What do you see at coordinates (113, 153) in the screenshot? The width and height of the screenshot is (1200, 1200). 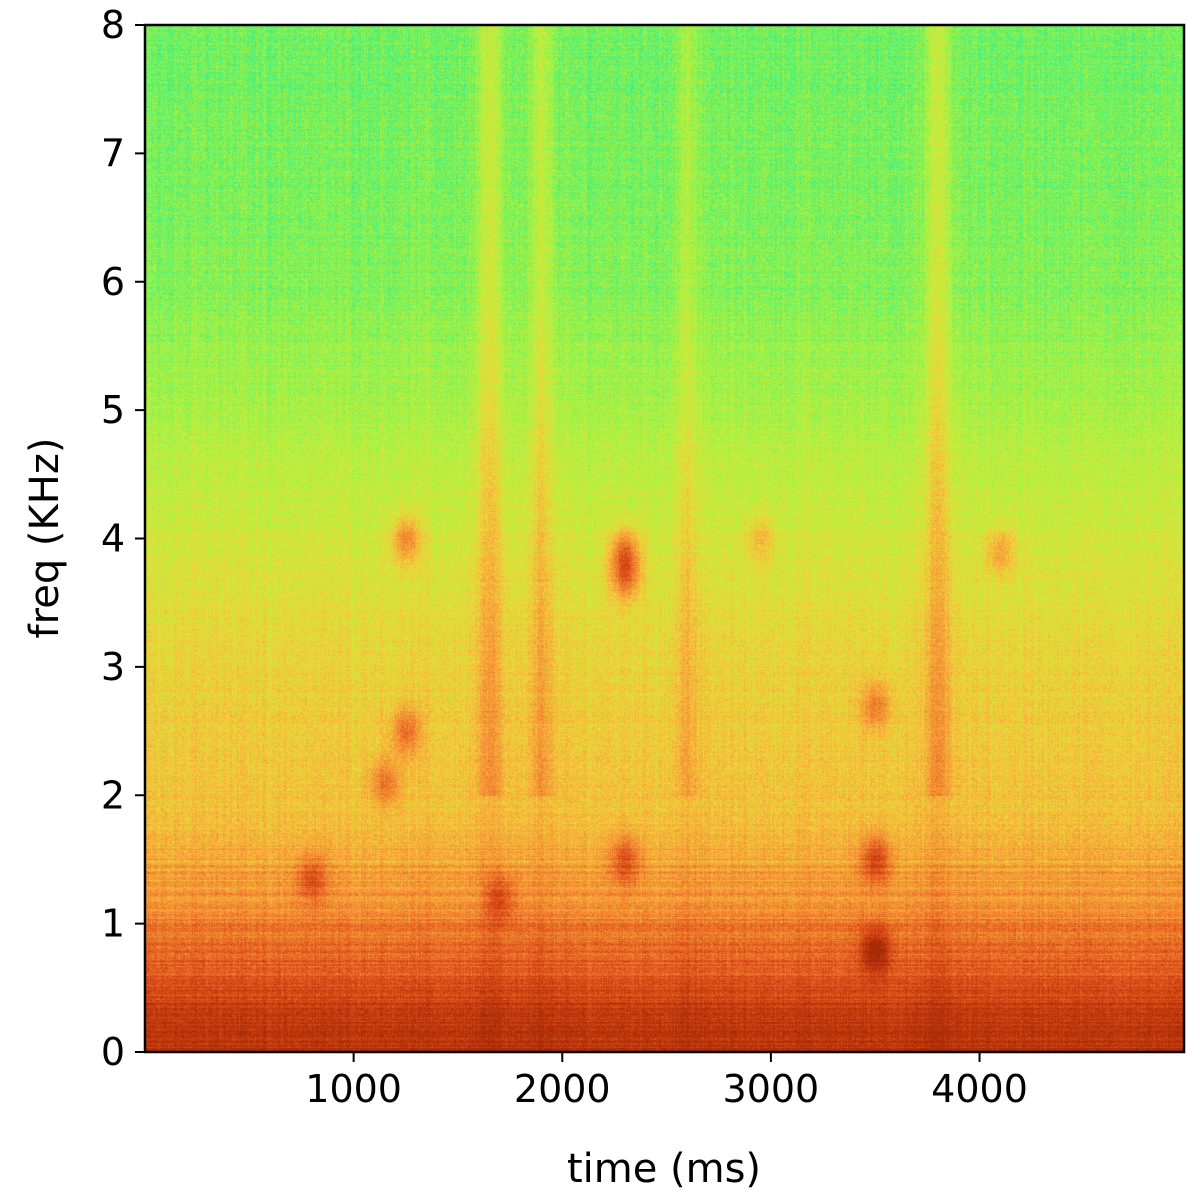 I see `y-tick-label: 7` at bounding box center [113, 153].